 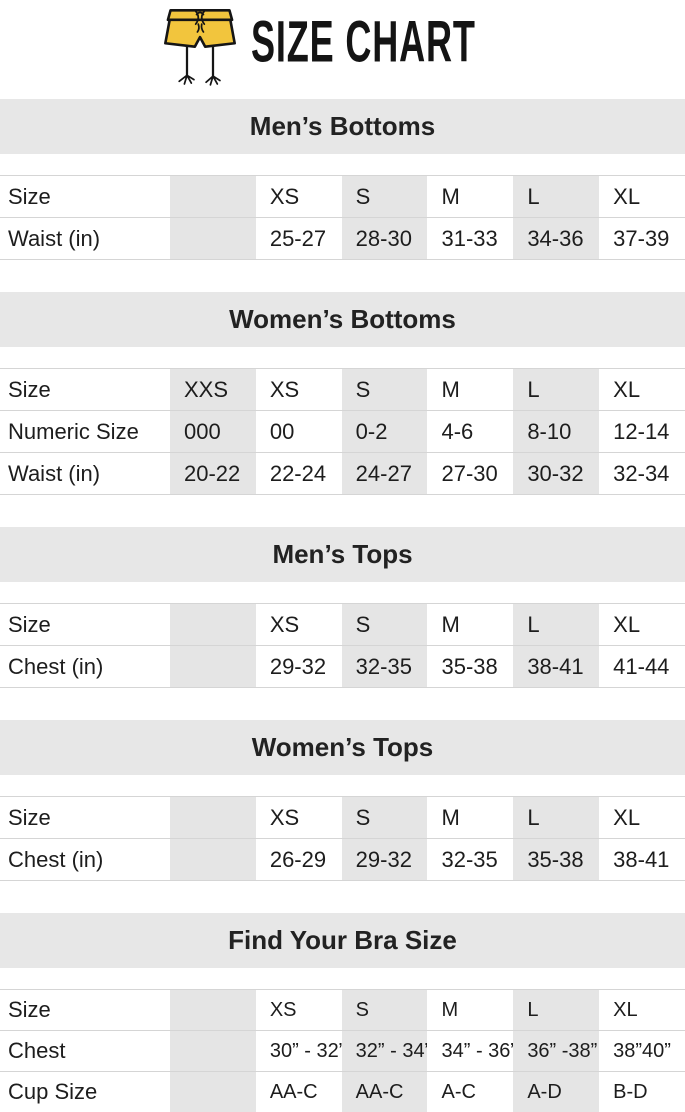 What do you see at coordinates (642, 432) in the screenshot?
I see `value-cell: 12-14` at bounding box center [642, 432].